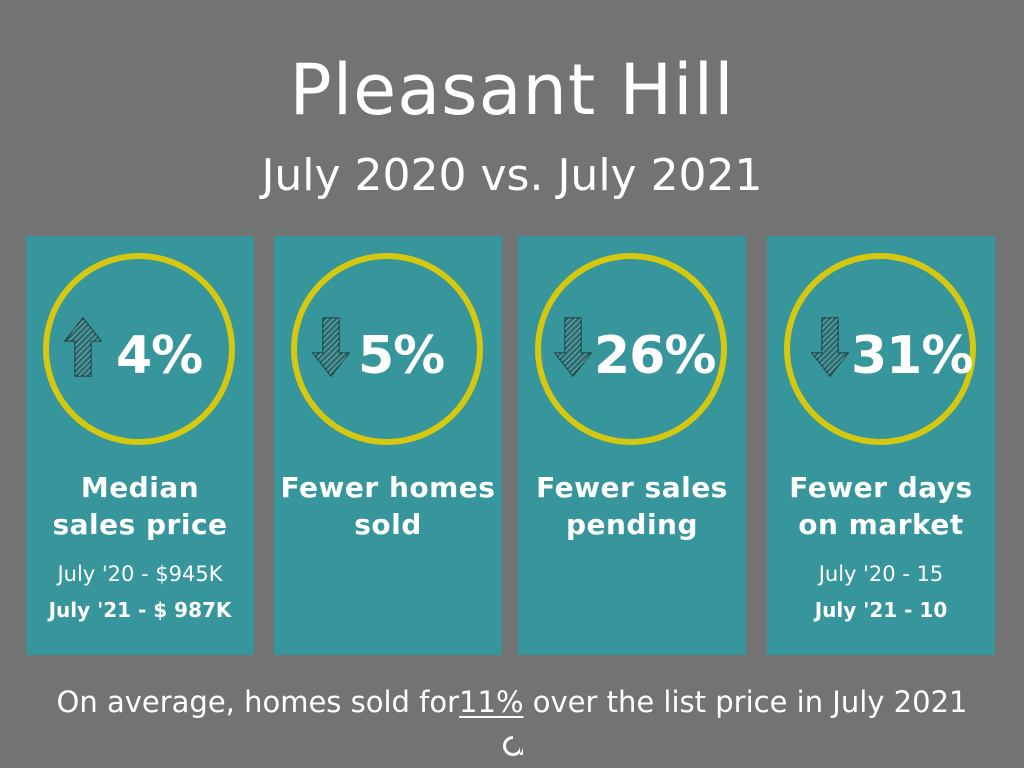 This screenshot has width=1024, height=768. I want to click on footer-highlight: 11%, so click(491, 702).